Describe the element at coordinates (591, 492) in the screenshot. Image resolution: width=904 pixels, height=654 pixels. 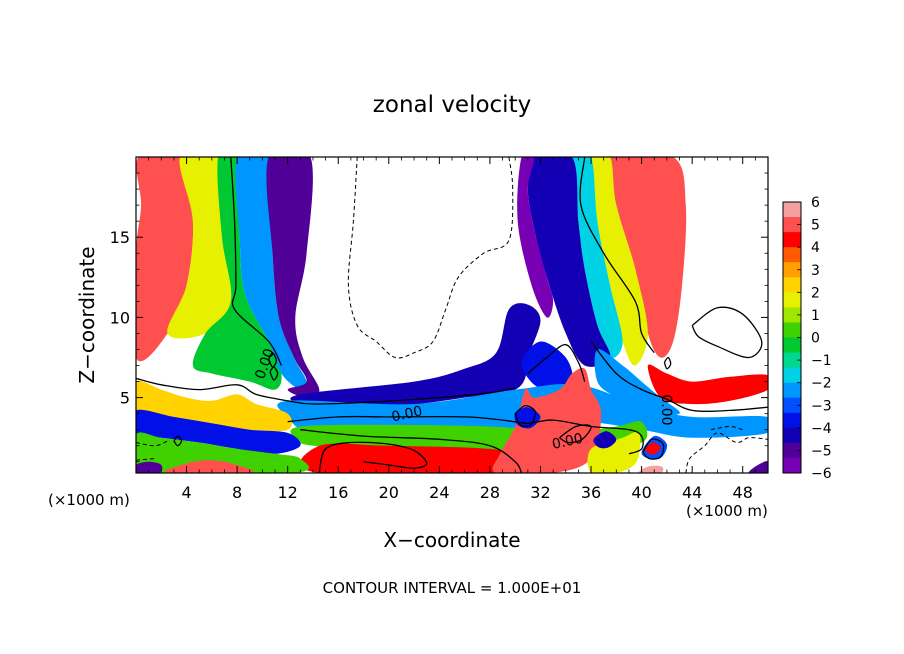
I see `x-tick-label-8: 36` at that location.